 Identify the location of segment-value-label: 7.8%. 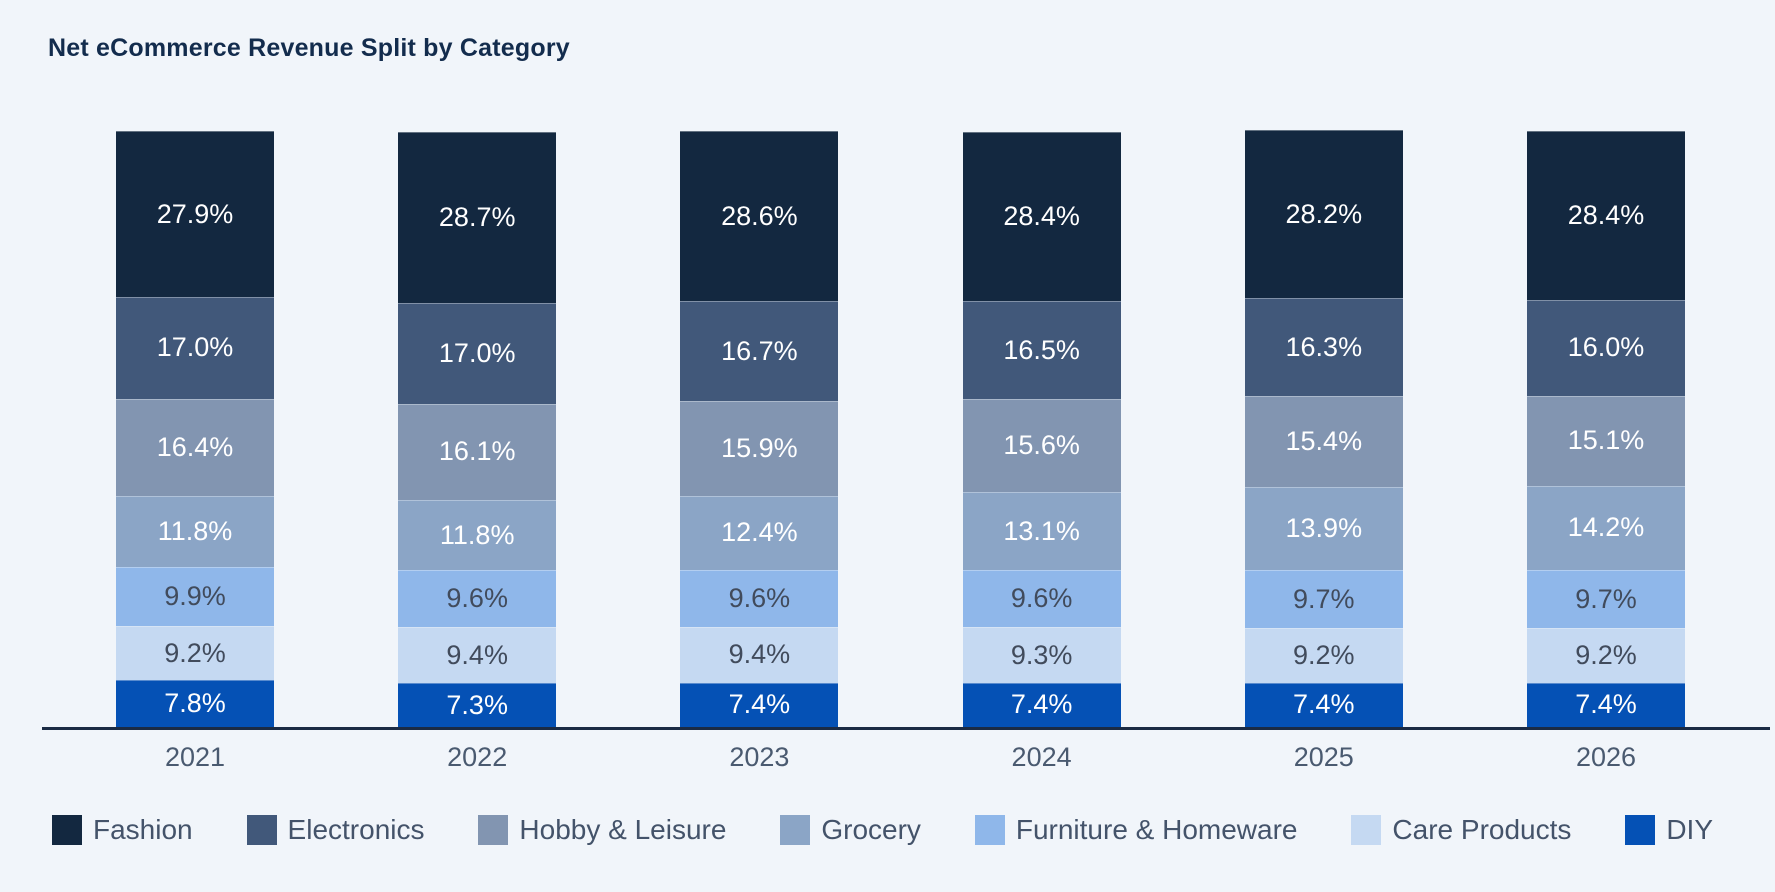
(195, 703).